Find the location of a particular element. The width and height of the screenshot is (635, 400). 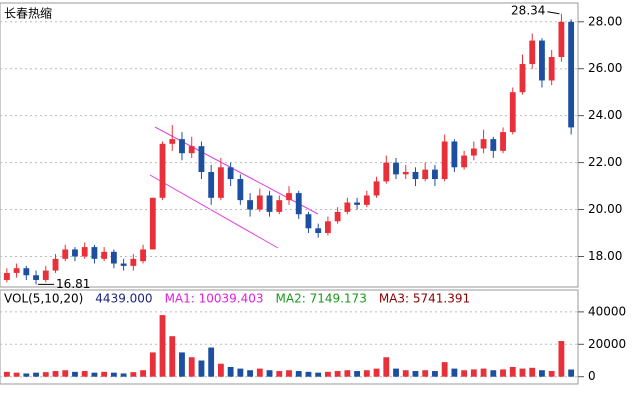

y-tick-label: 22.00 is located at coordinates (605, 162).